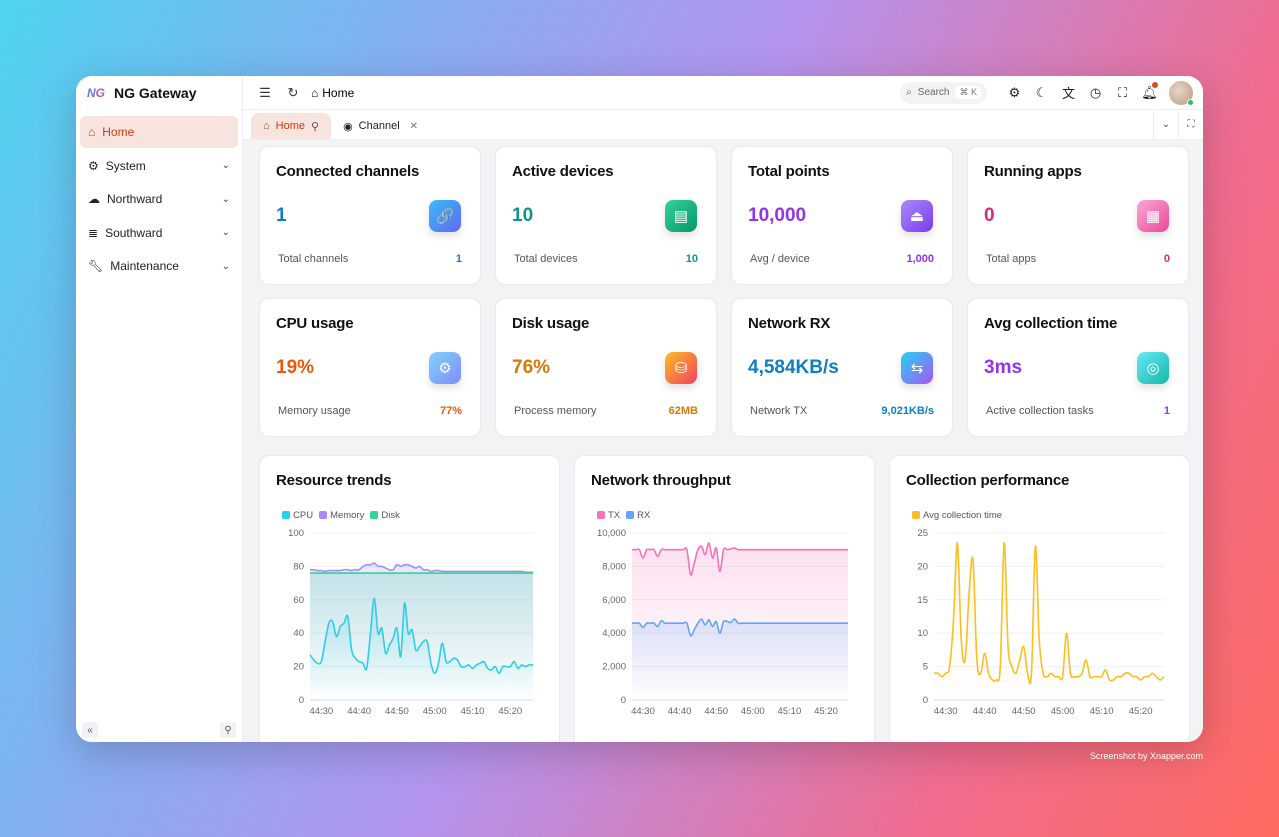 This screenshot has width=1279, height=837. Describe the element at coordinates (90, 730) in the screenshot. I see `collapse-sidebar-button: «` at that location.